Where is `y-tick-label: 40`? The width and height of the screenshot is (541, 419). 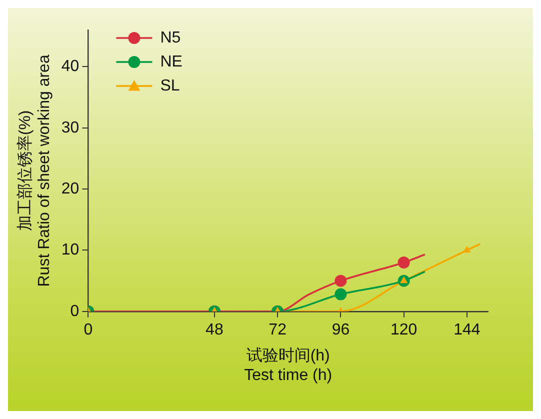 y-tick-label: 40 is located at coordinates (70, 67).